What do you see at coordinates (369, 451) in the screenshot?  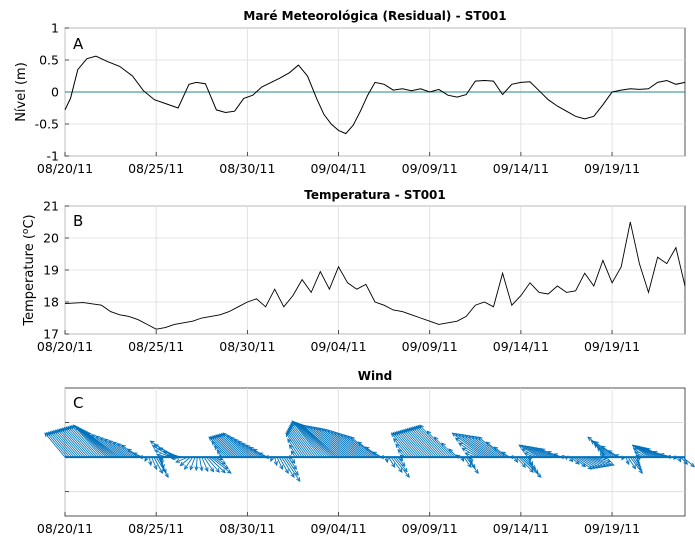 I see `panel-c-wind-vectors` at bounding box center [369, 451].